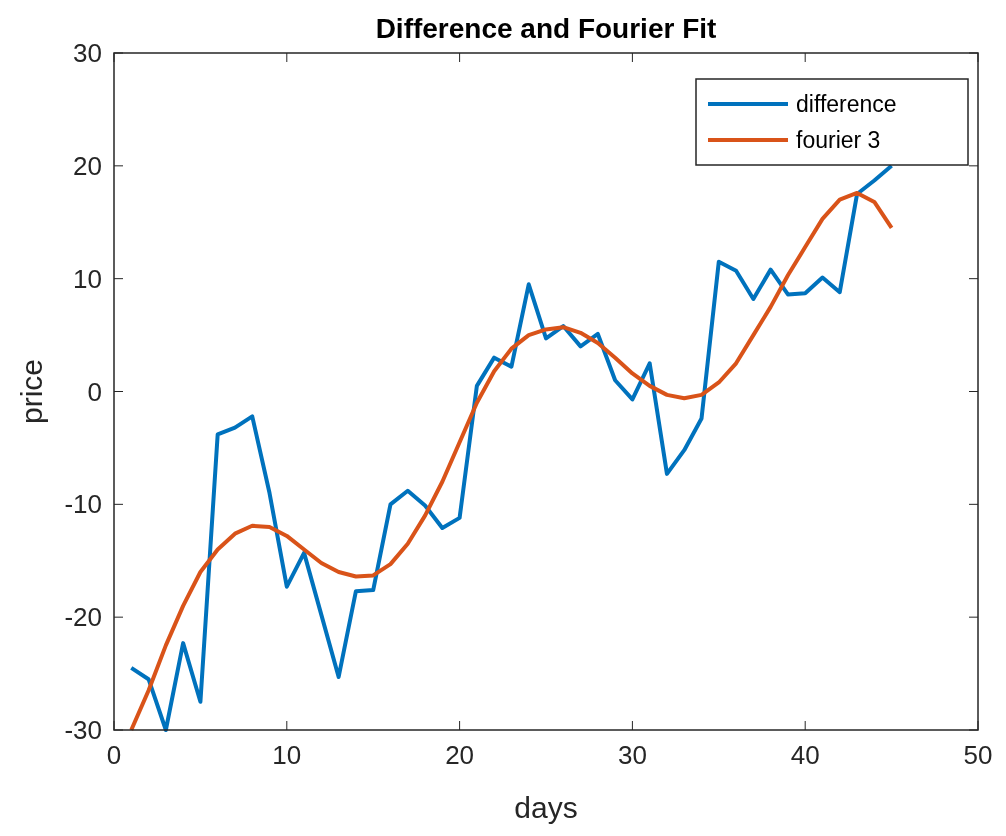  Describe the element at coordinates (838, 140) in the screenshot. I see `legend-label: fourier 3` at that location.